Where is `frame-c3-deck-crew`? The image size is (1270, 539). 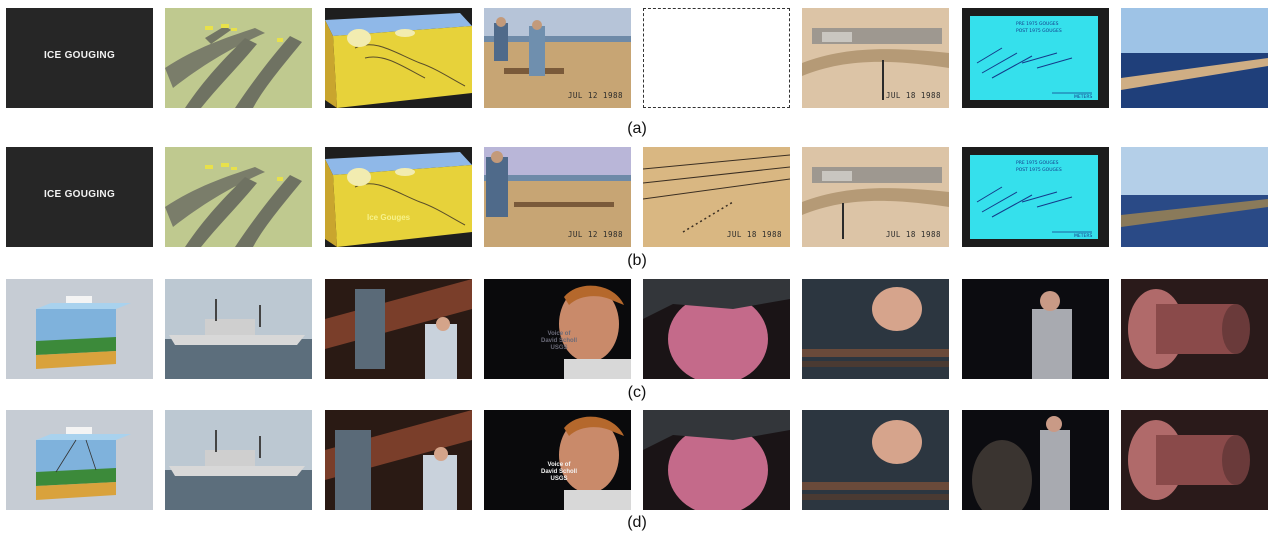 frame-c3-deck-crew is located at coordinates (398, 329).